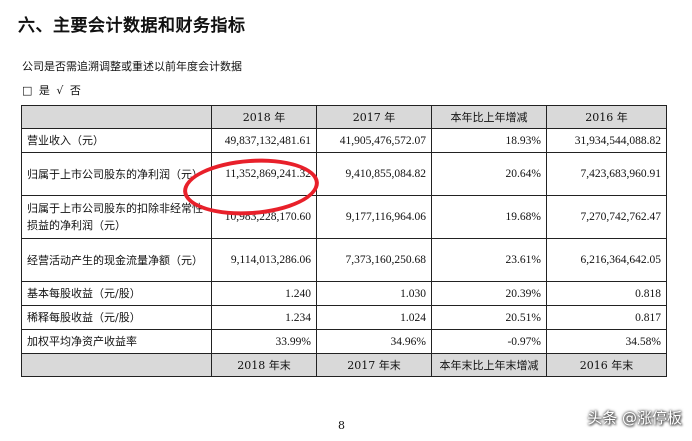 This screenshot has width=692, height=441. Describe the element at coordinates (341, 425) in the screenshot. I see `page-number: 8` at that location.